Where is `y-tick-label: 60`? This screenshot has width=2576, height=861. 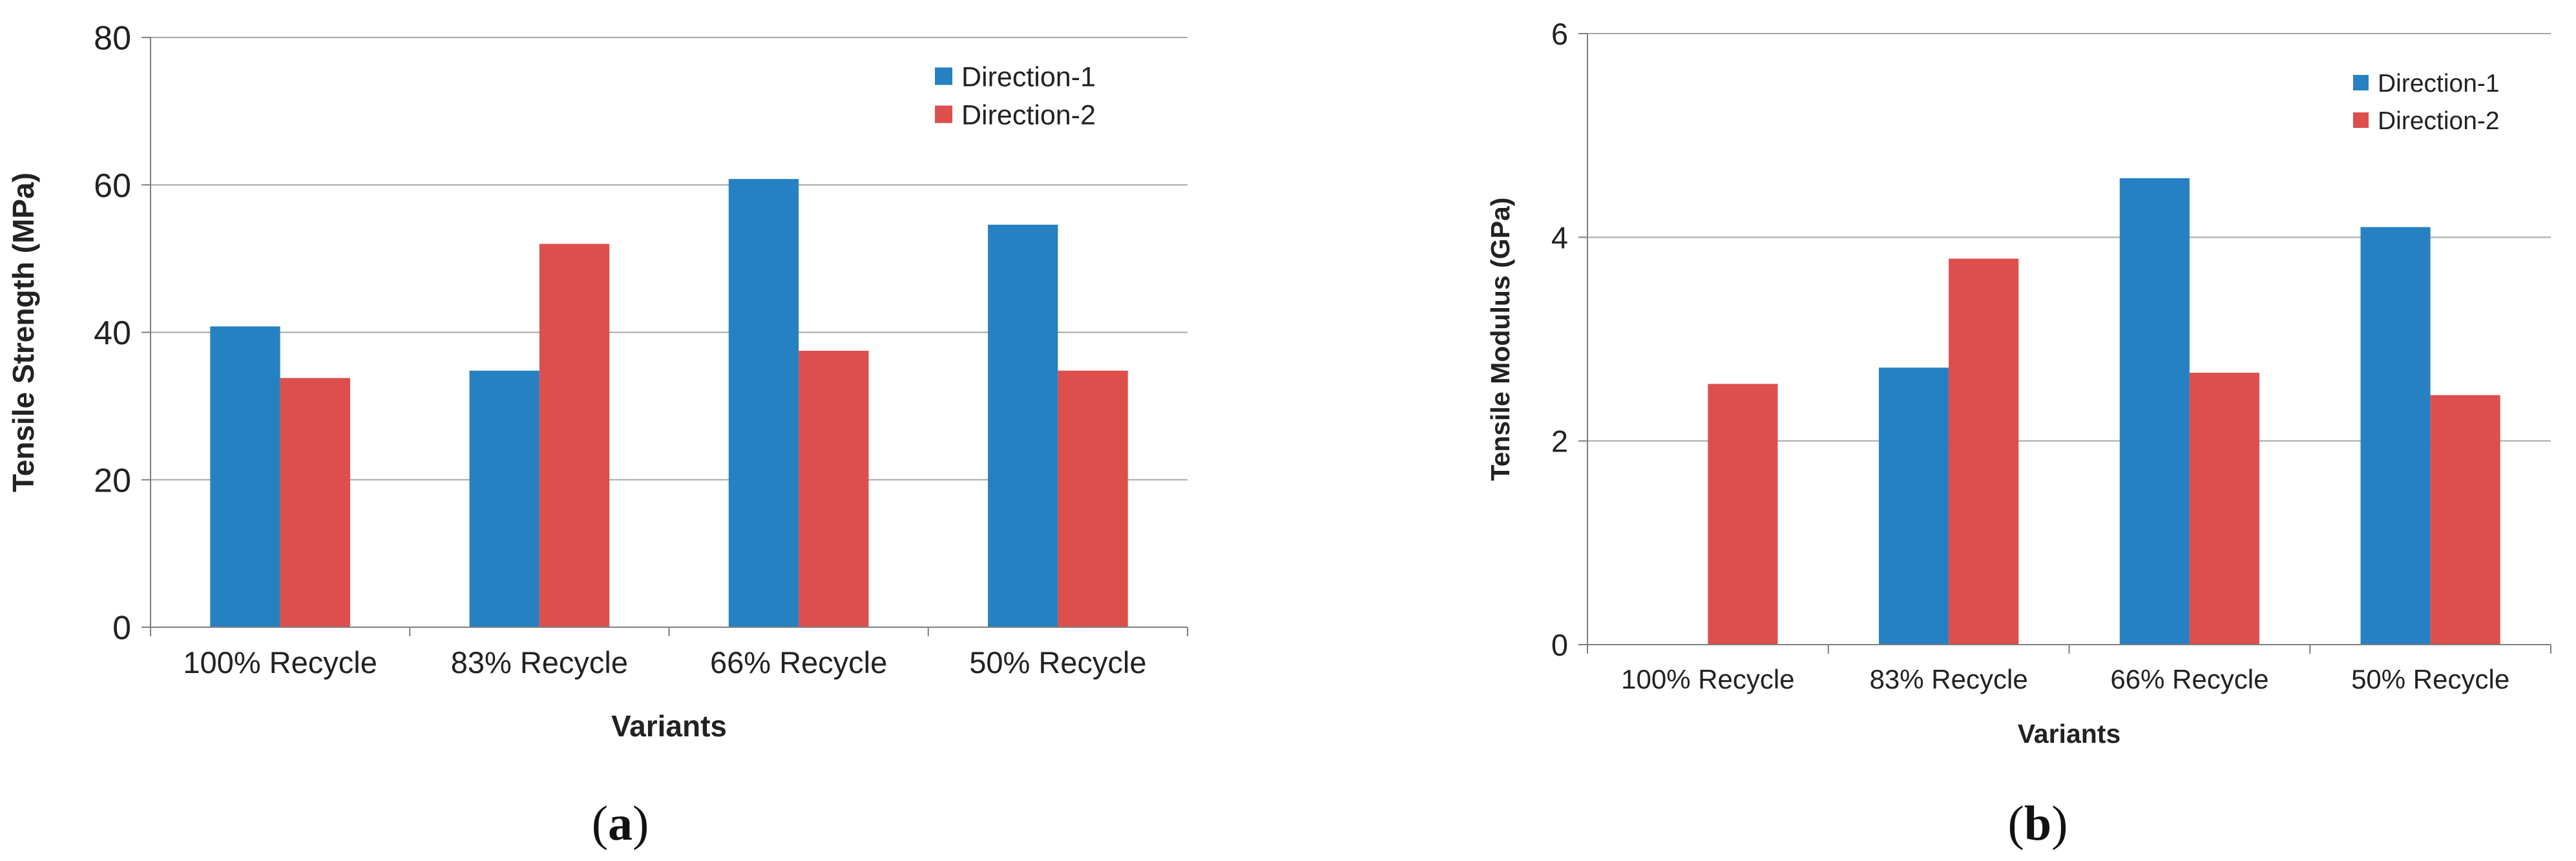 y-tick-label: 60 is located at coordinates (112, 186).